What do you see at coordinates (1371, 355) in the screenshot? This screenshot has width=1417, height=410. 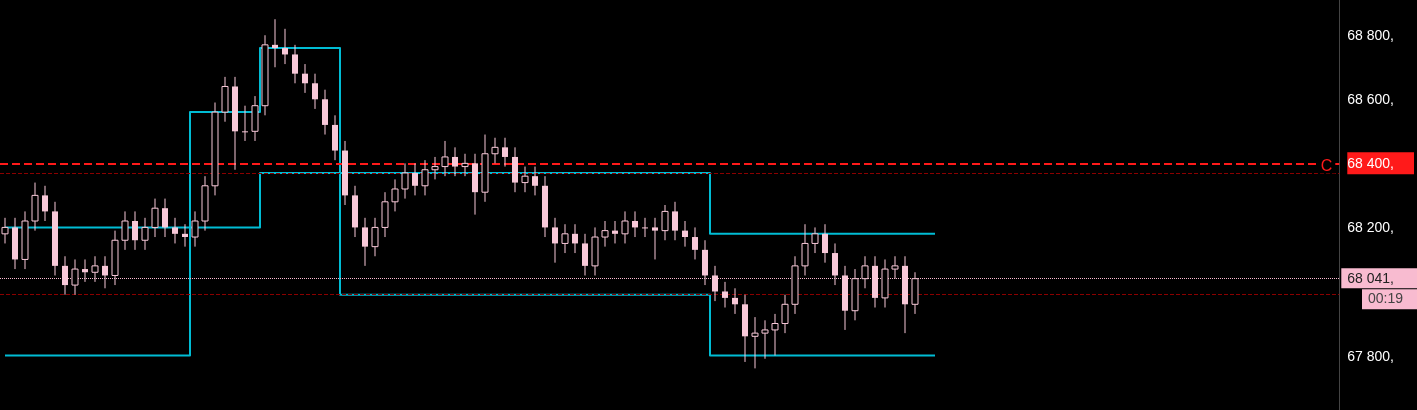 I see `y-tick-label: 67 800,` at bounding box center [1371, 355].